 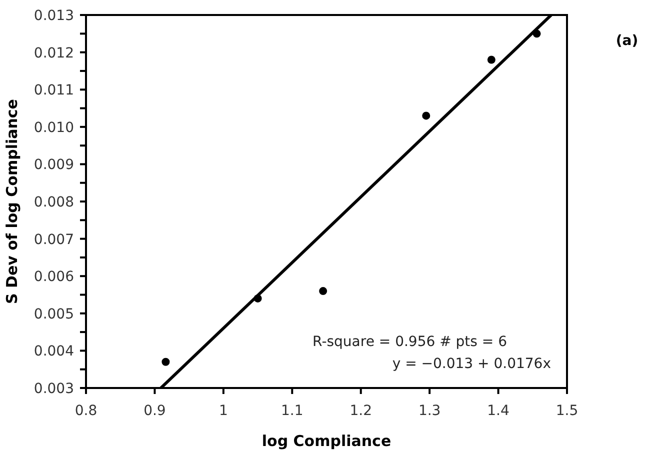 I want to click on annotation: R-square = 0.956 # pts = 6, so click(x=410, y=342).